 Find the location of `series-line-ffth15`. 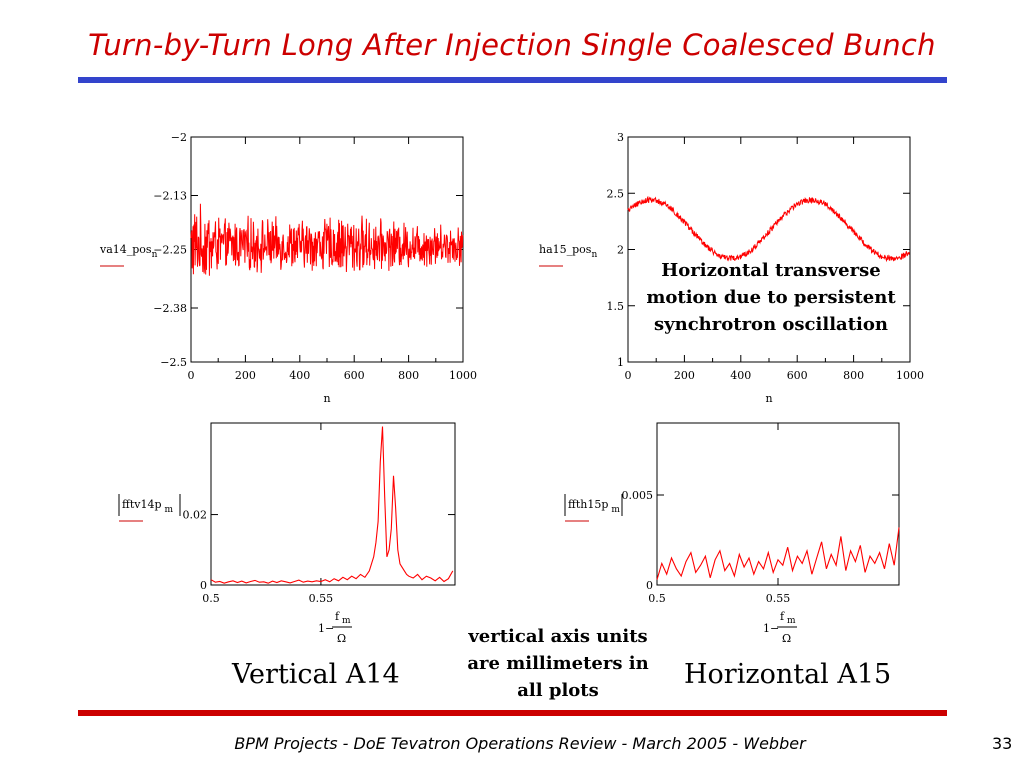

series-line-ffth15 is located at coordinates (778, 553).